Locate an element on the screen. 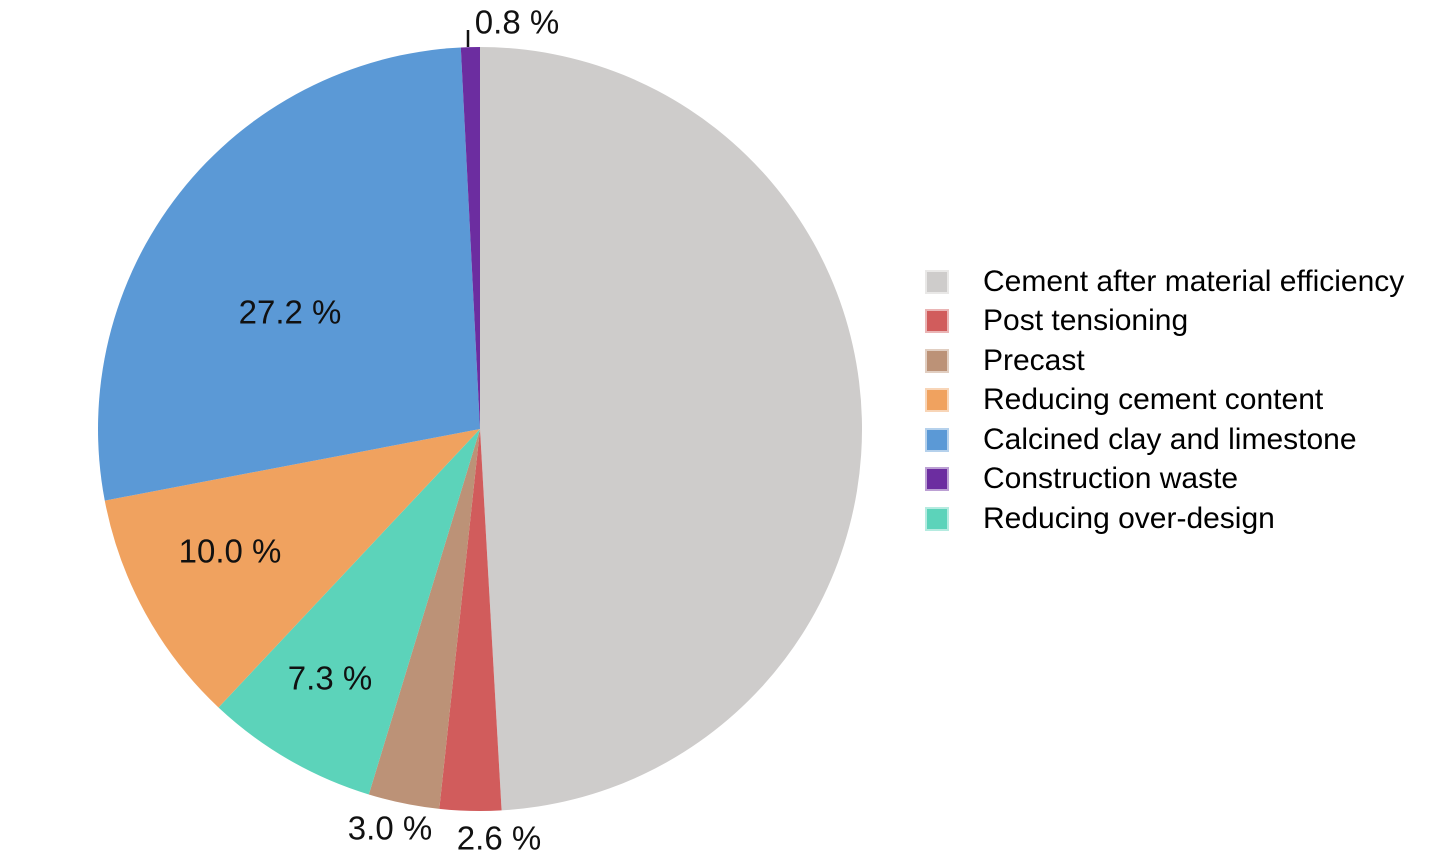 The image size is (1447, 864). legend-item-cement-after-material-efficiency: Cement after material efficiency is located at coordinates (1164, 282).